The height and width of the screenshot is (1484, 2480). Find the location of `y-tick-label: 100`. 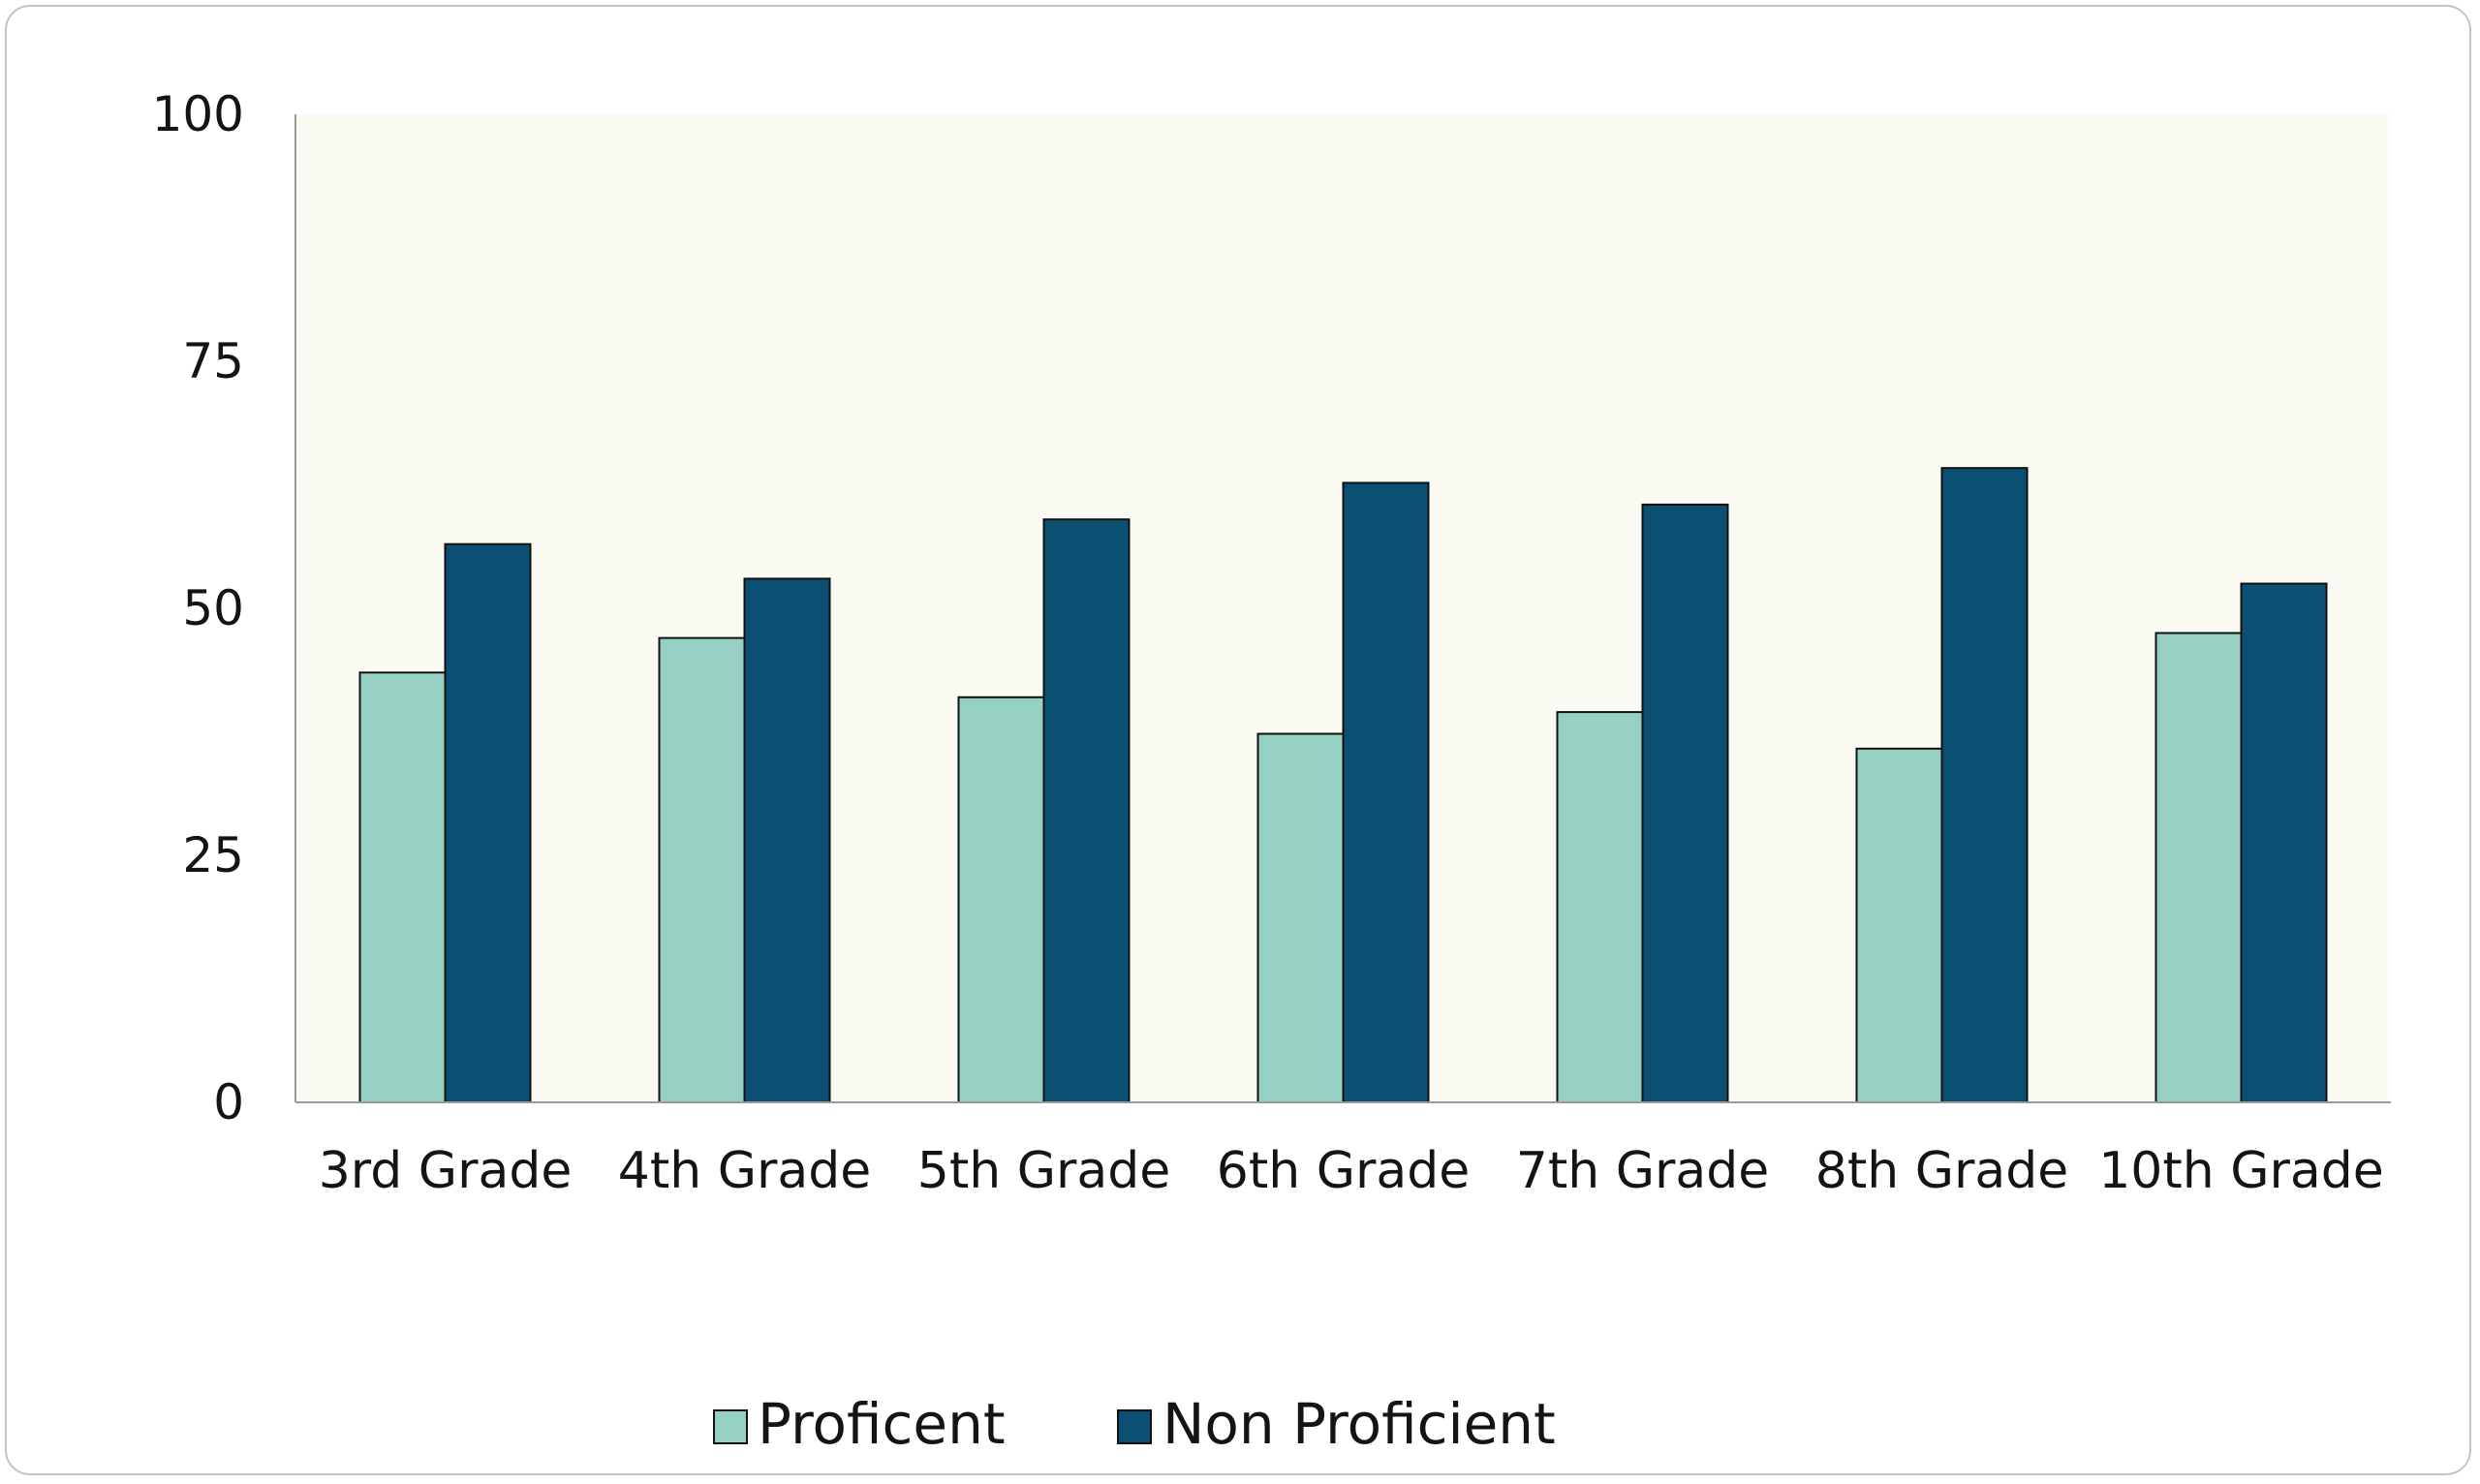

y-tick-label: 100 is located at coordinates (198, 114).